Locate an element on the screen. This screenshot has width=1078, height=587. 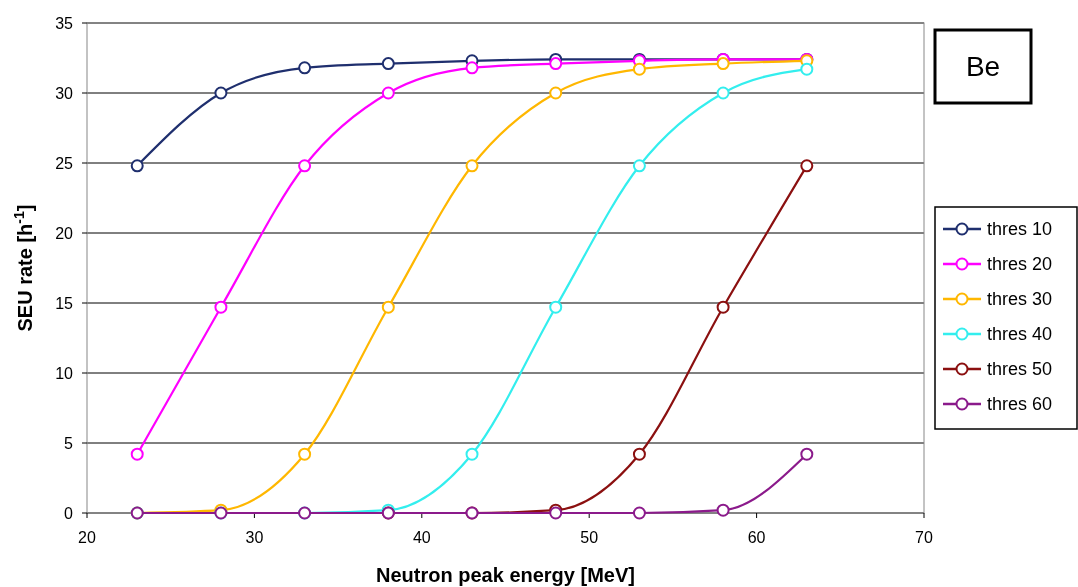
y-tick-label: 20 is located at coordinates (64, 233).